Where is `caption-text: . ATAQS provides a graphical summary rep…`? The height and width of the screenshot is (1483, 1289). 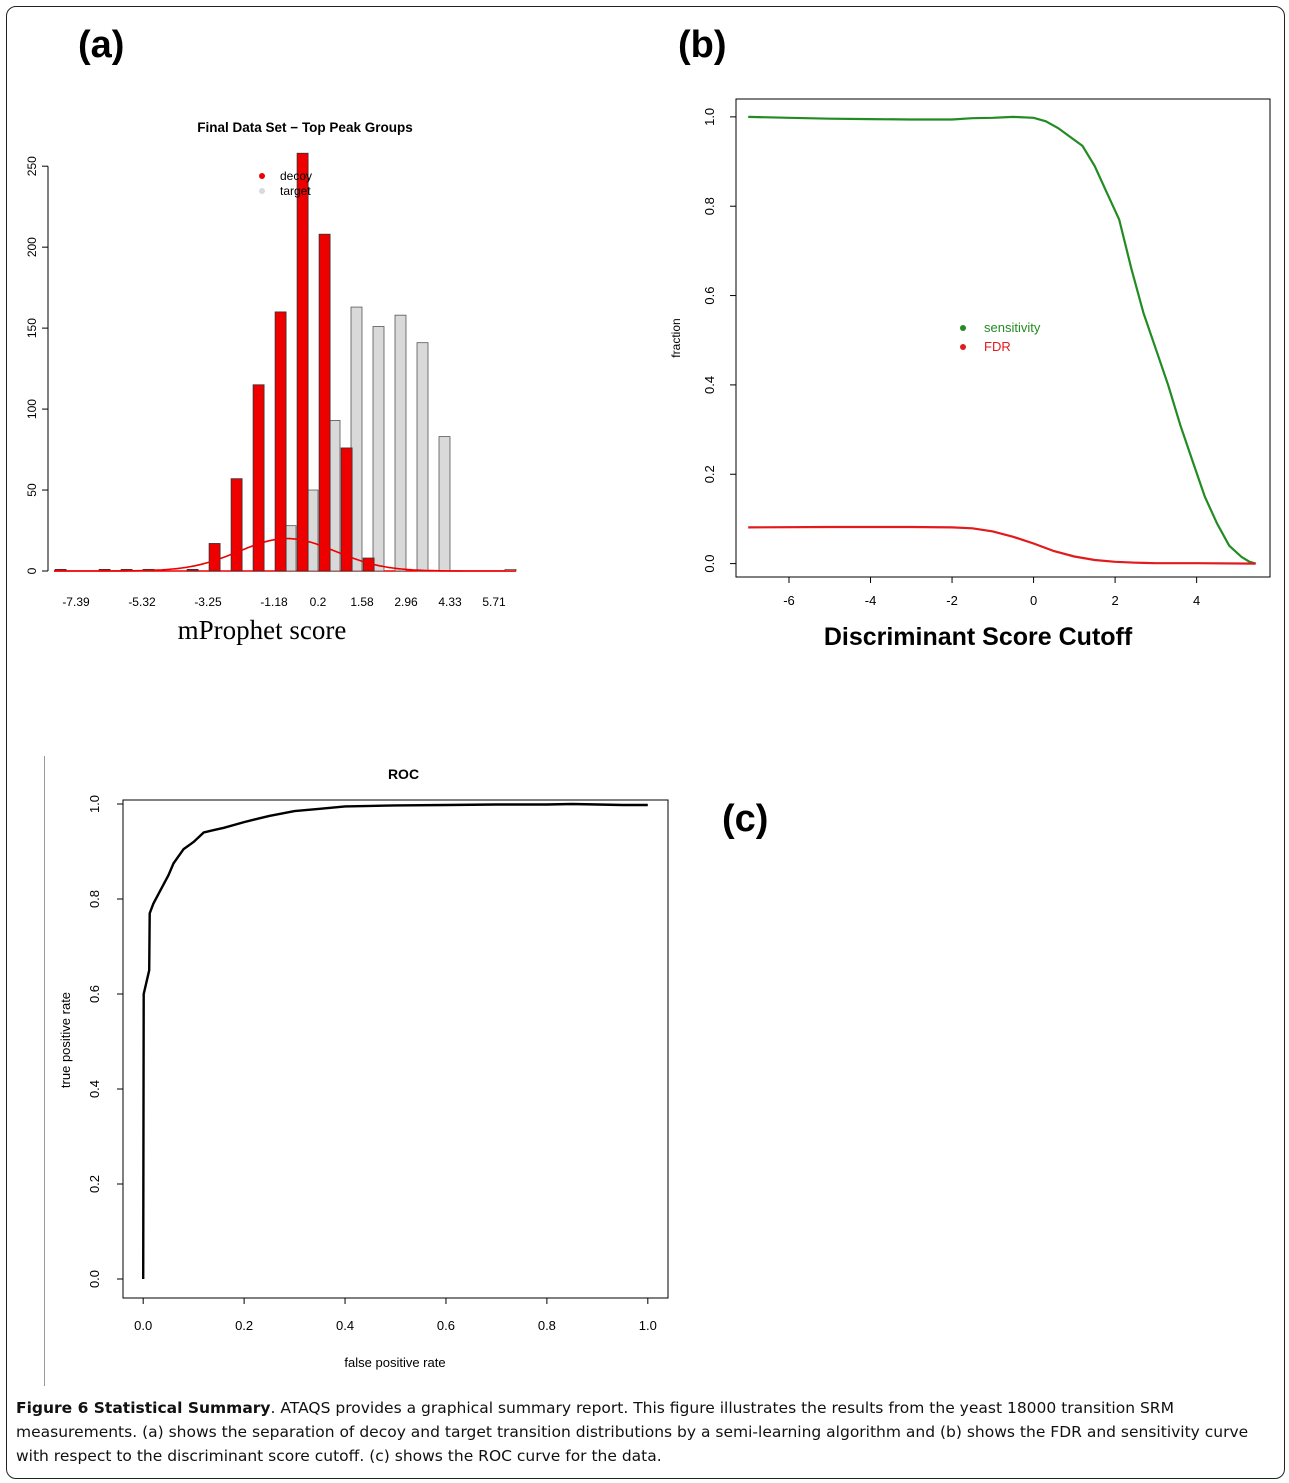
caption-text: . ATAQS provides a graphical summary rep… is located at coordinates (632, 1432).